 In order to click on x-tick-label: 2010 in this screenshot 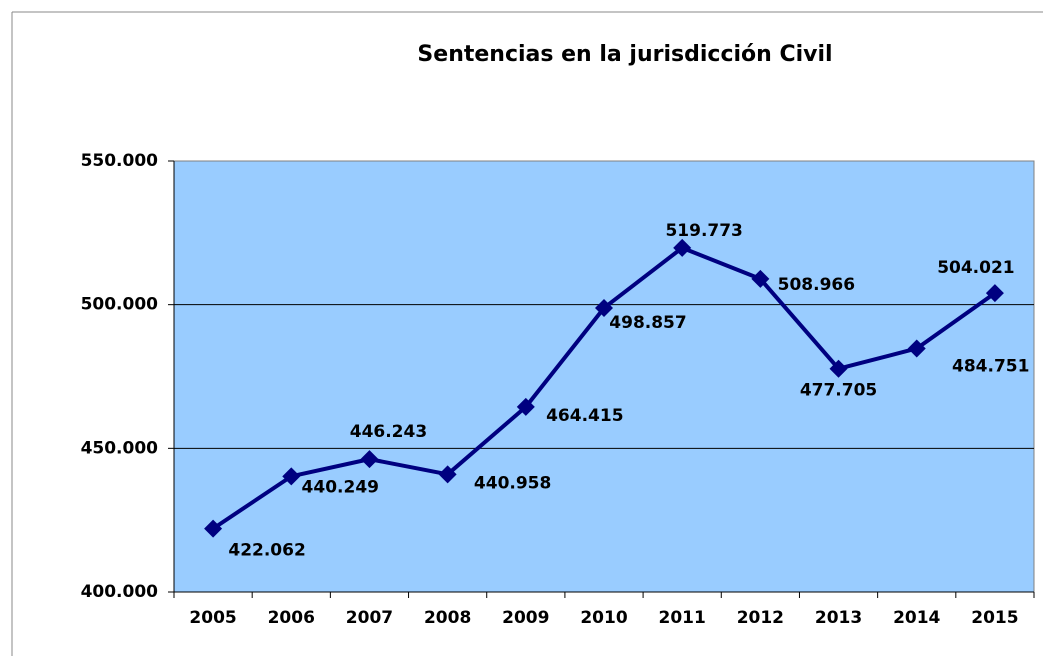, I will do `click(603, 618)`.